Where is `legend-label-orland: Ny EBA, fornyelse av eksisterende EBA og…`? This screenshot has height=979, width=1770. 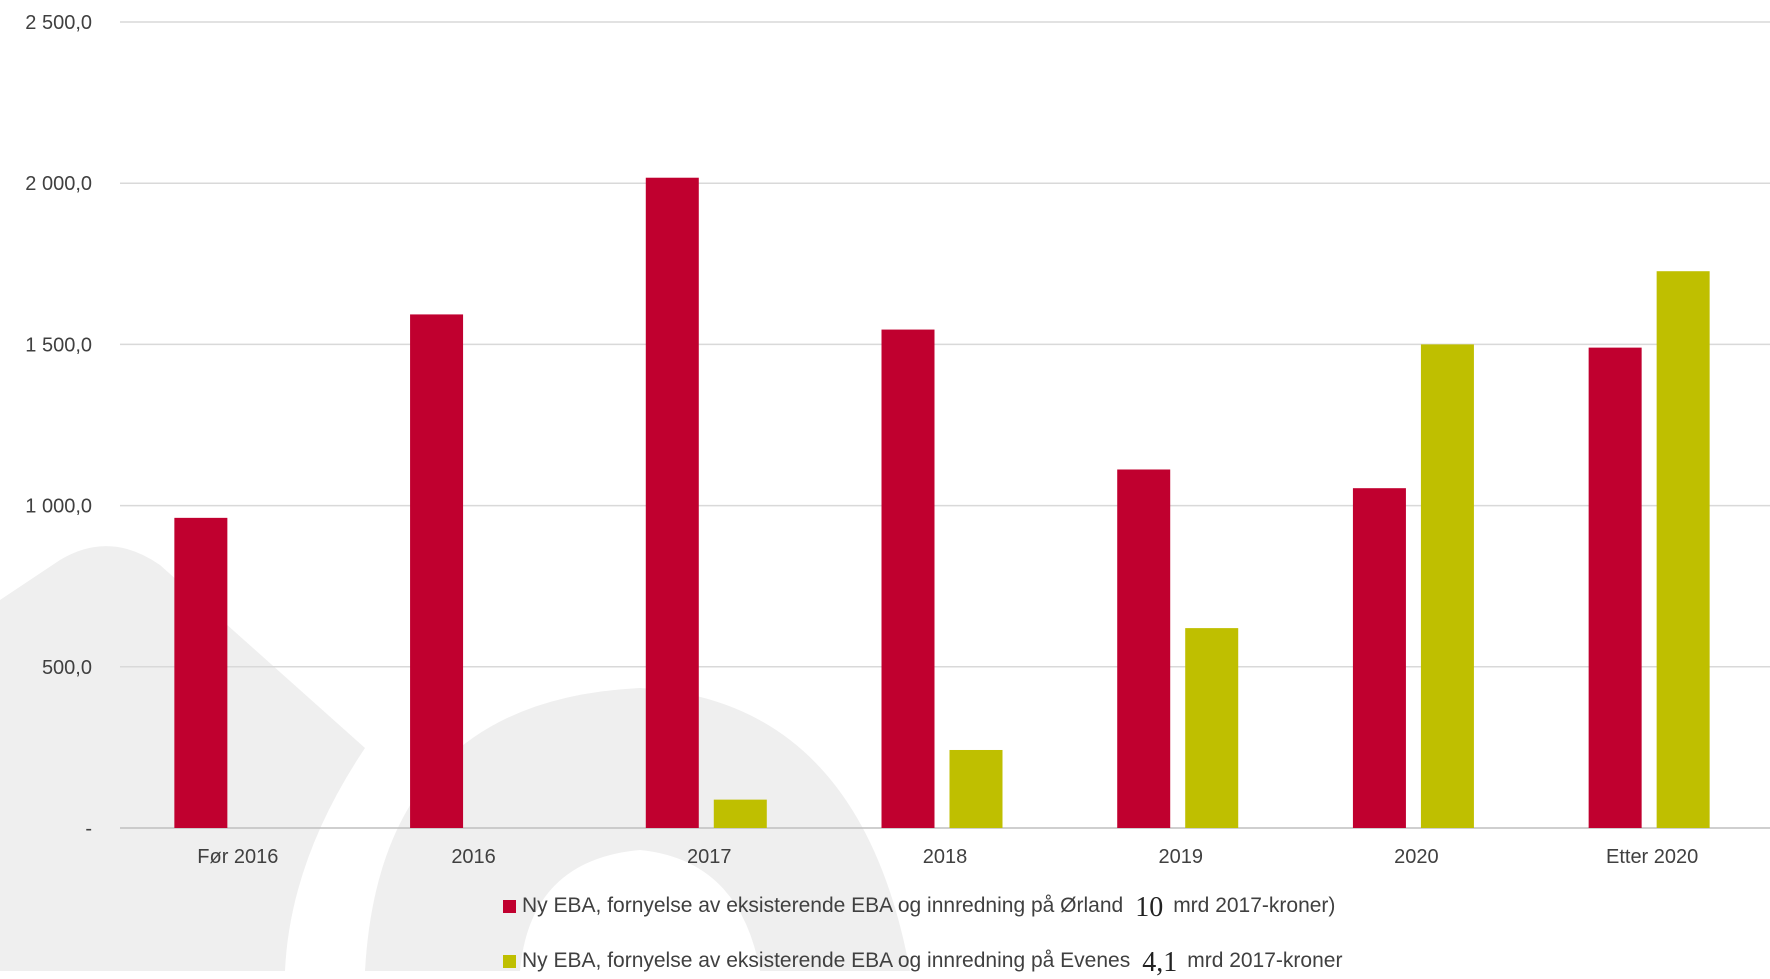 legend-label-orland: Ny EBA, fornyelse av eksisterende EBA og… is located at coordinates (823, 905).